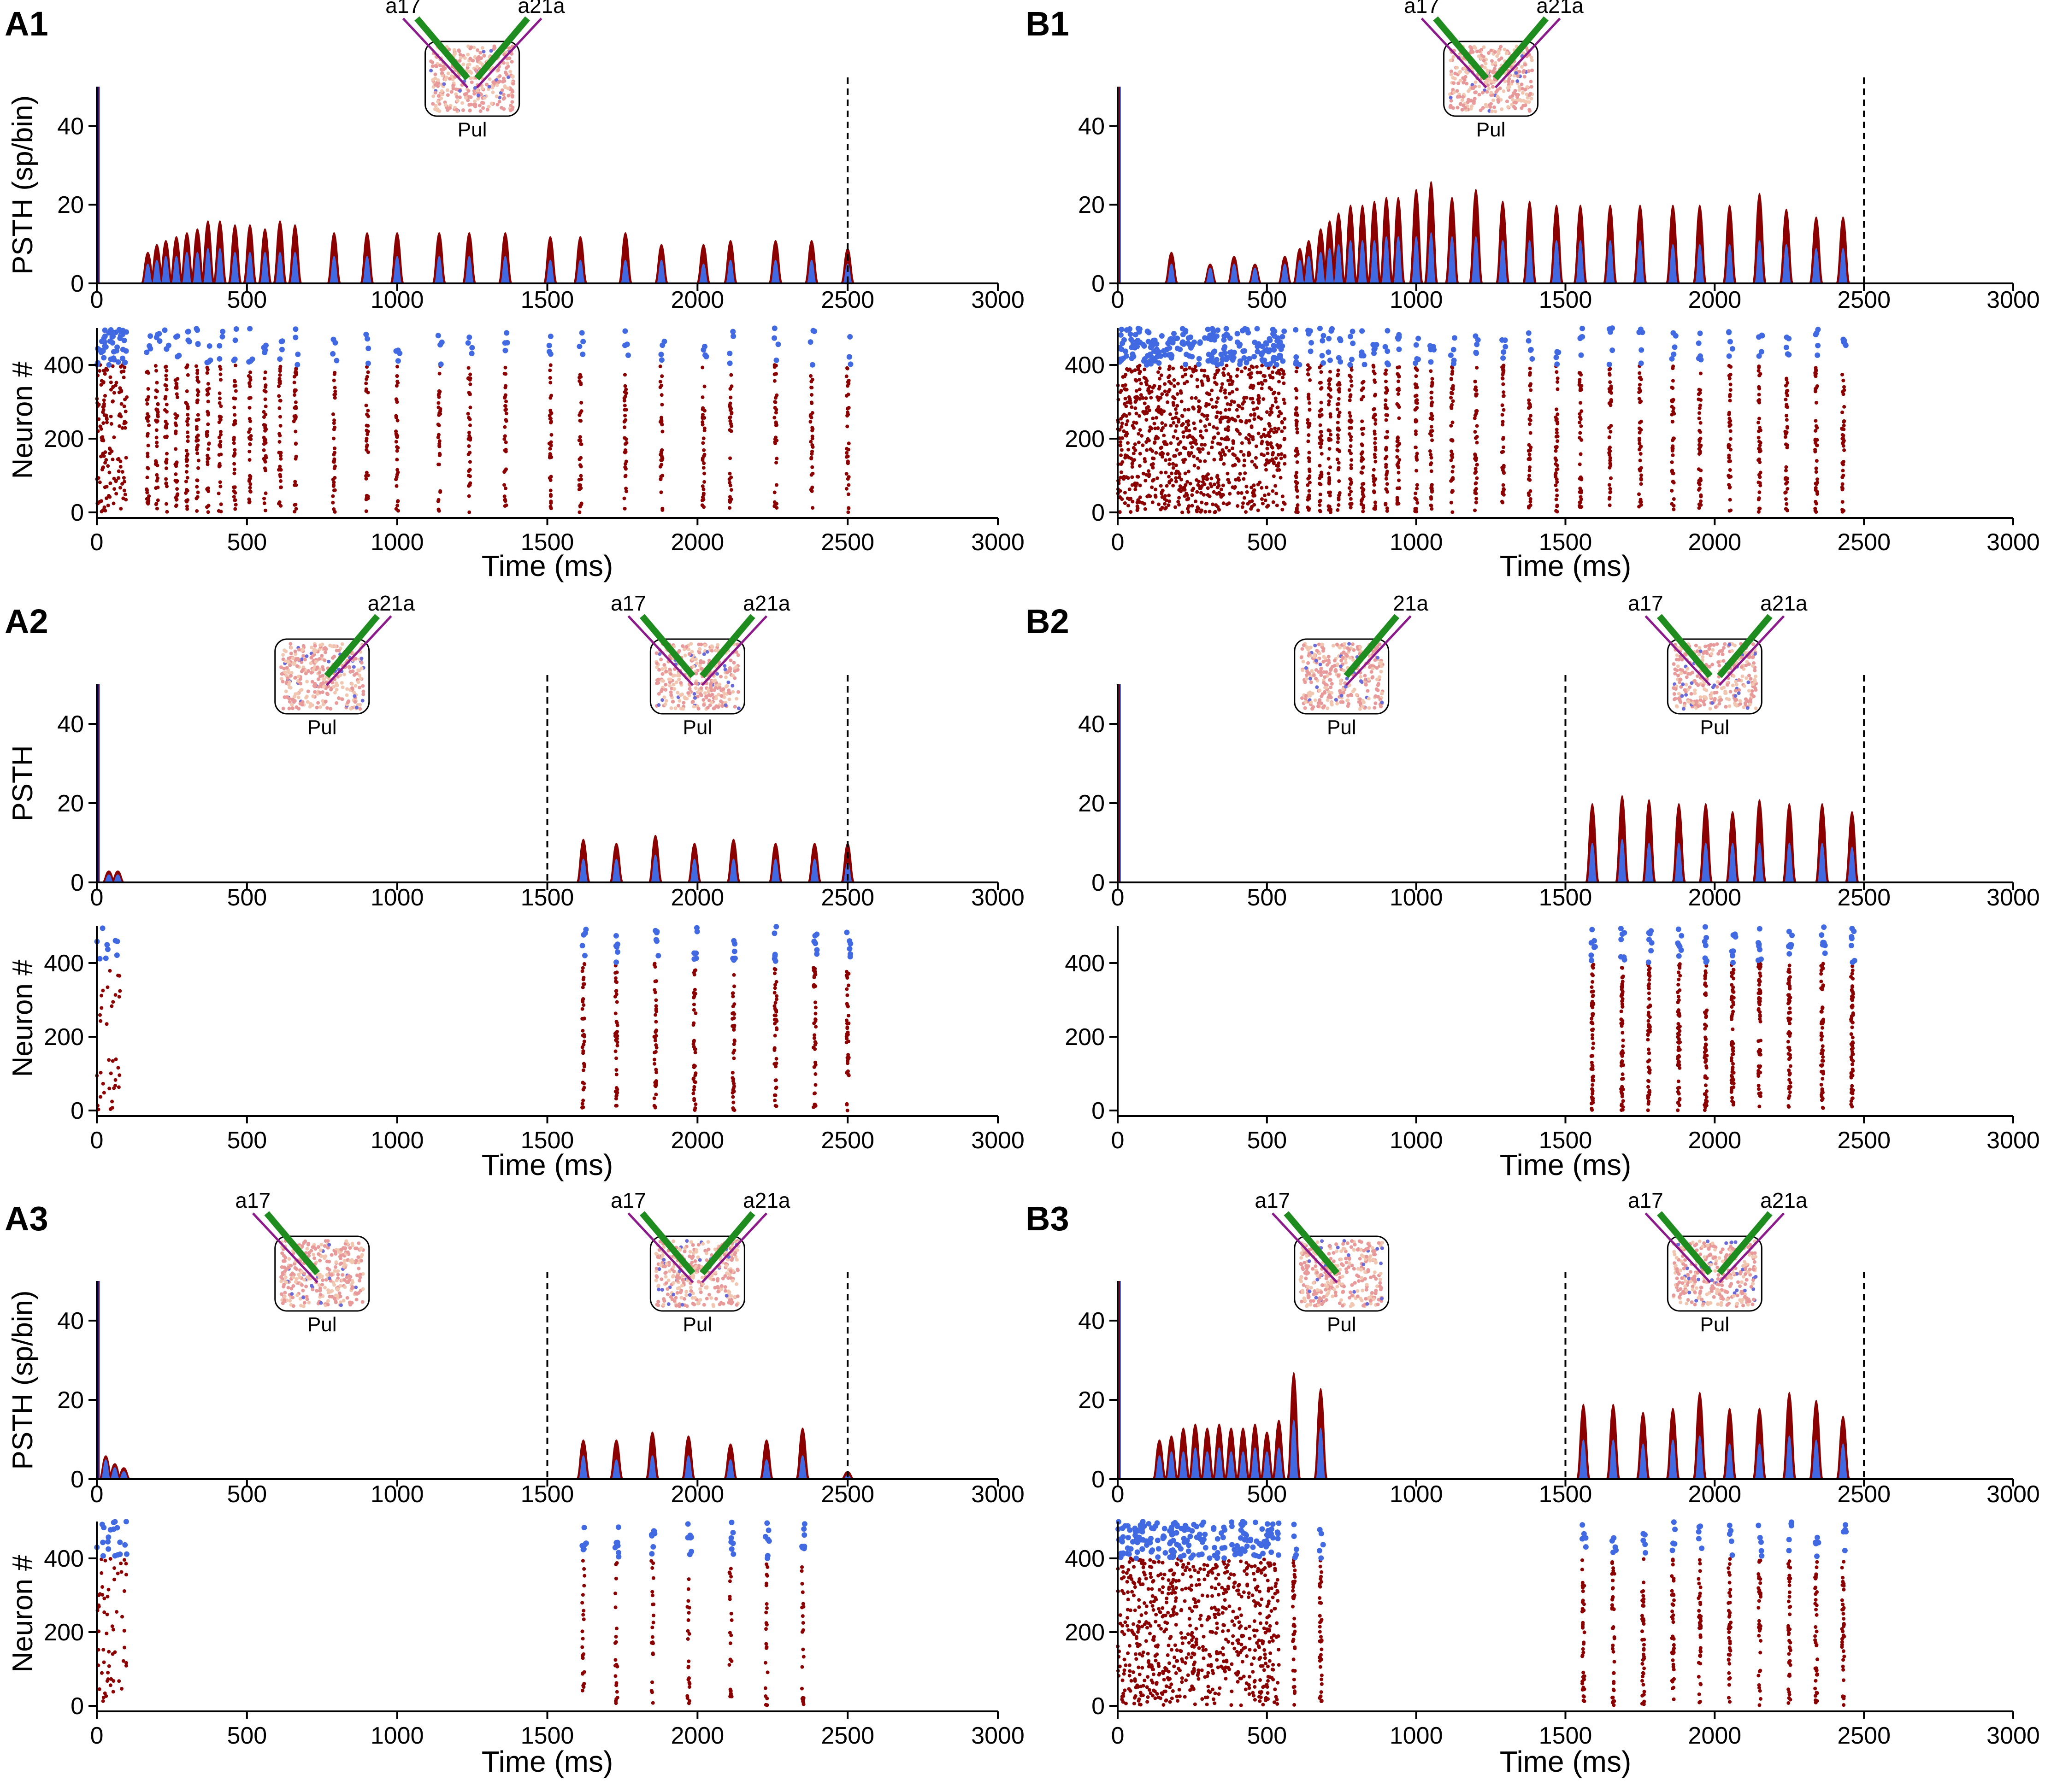  What do you see at coordinates (1714, 542) in the screenshot?
I see `raster-x-tick-label: 2000` at bounding box center [1714, 542].